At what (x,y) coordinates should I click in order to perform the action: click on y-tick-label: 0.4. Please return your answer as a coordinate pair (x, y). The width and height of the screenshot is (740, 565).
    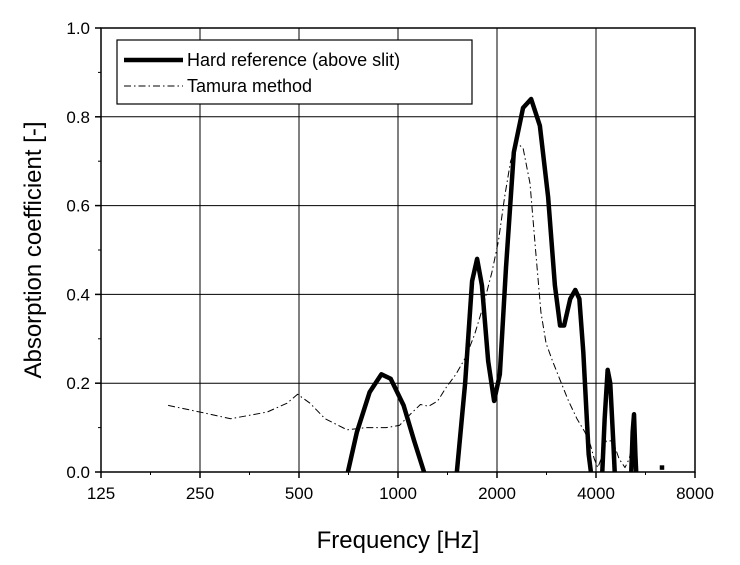
    Looking at the image, I should click on (78, 294).